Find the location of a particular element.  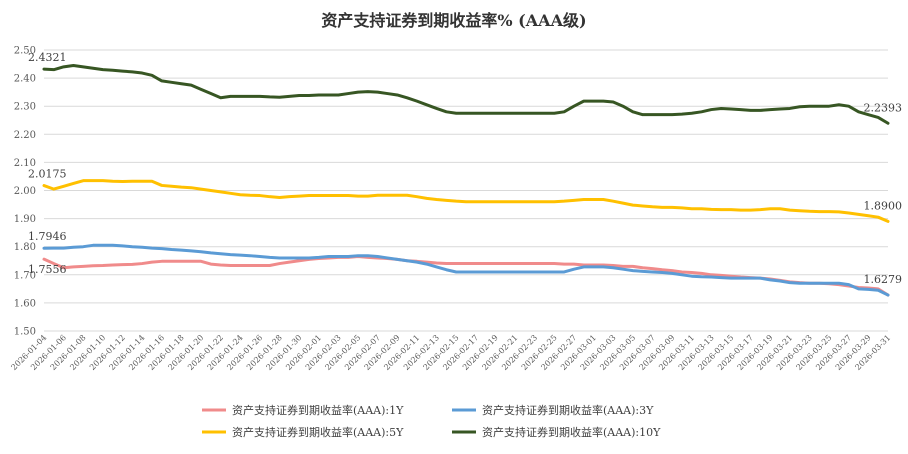

chart-title: 资产支持证券到期收益率% (AAA级) is located at coordinates (453, 20).